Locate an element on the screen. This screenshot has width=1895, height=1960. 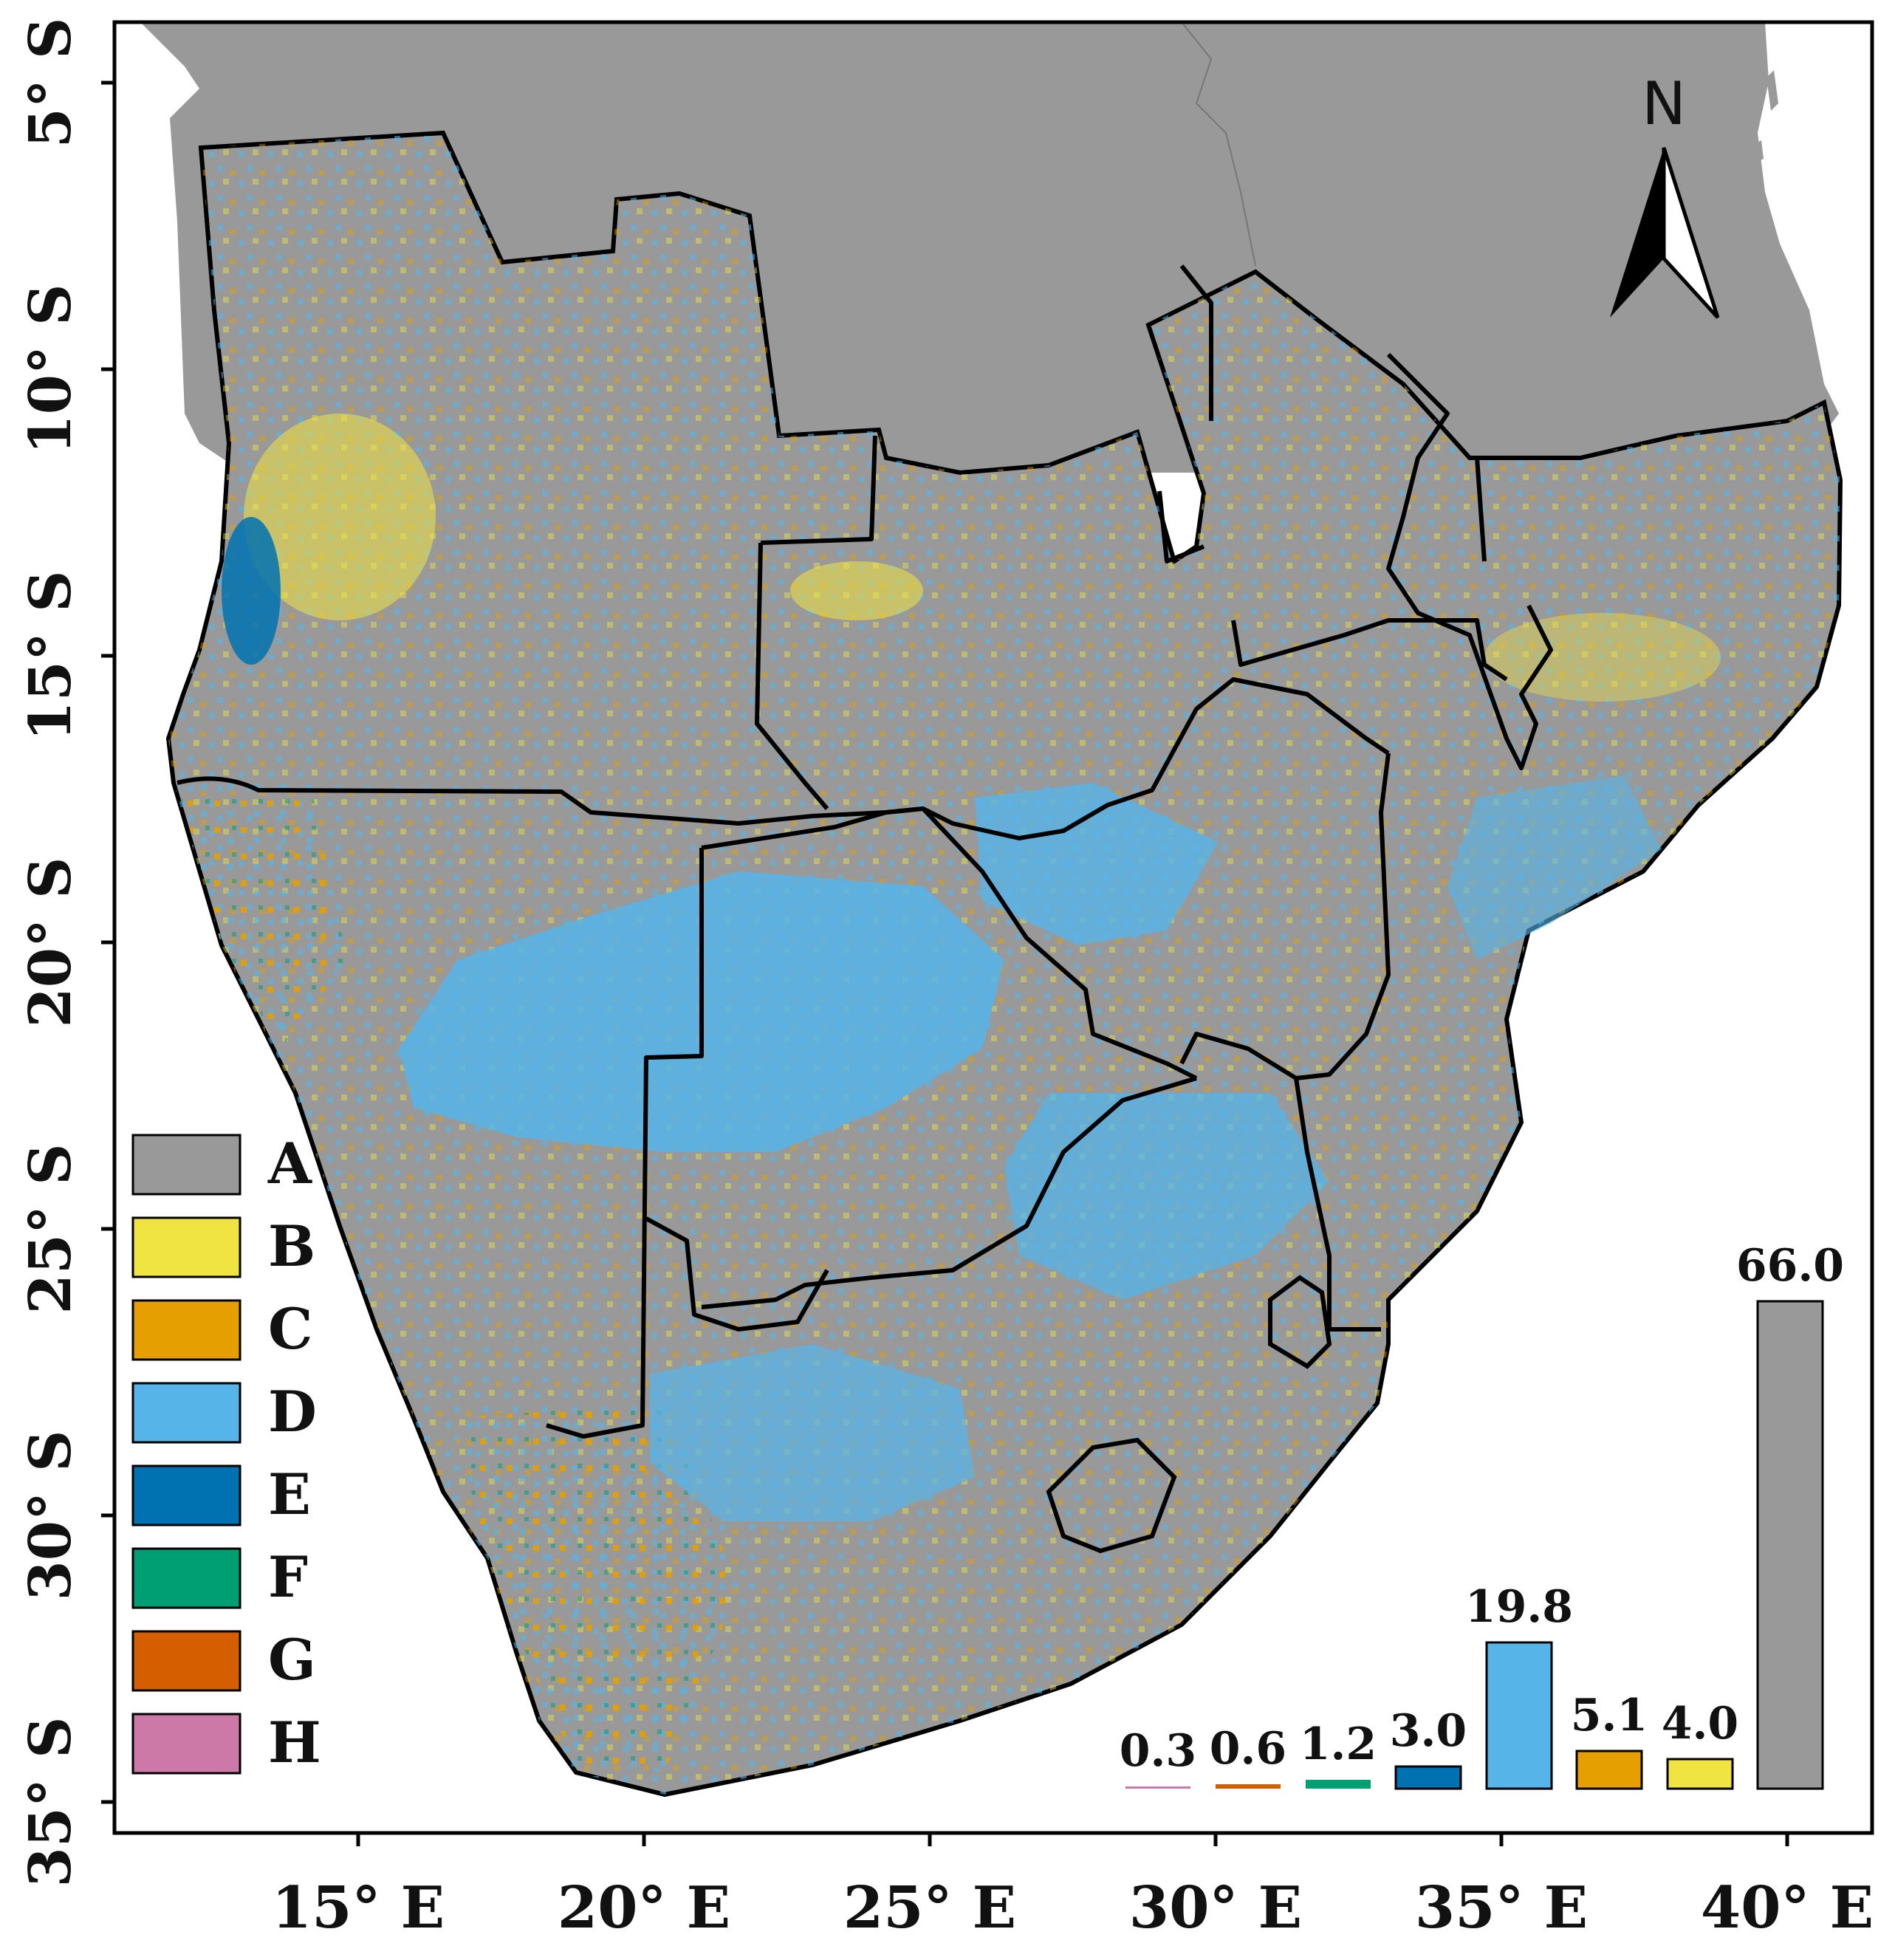
legend-label-c: C is located at coordinates (290, 1329).